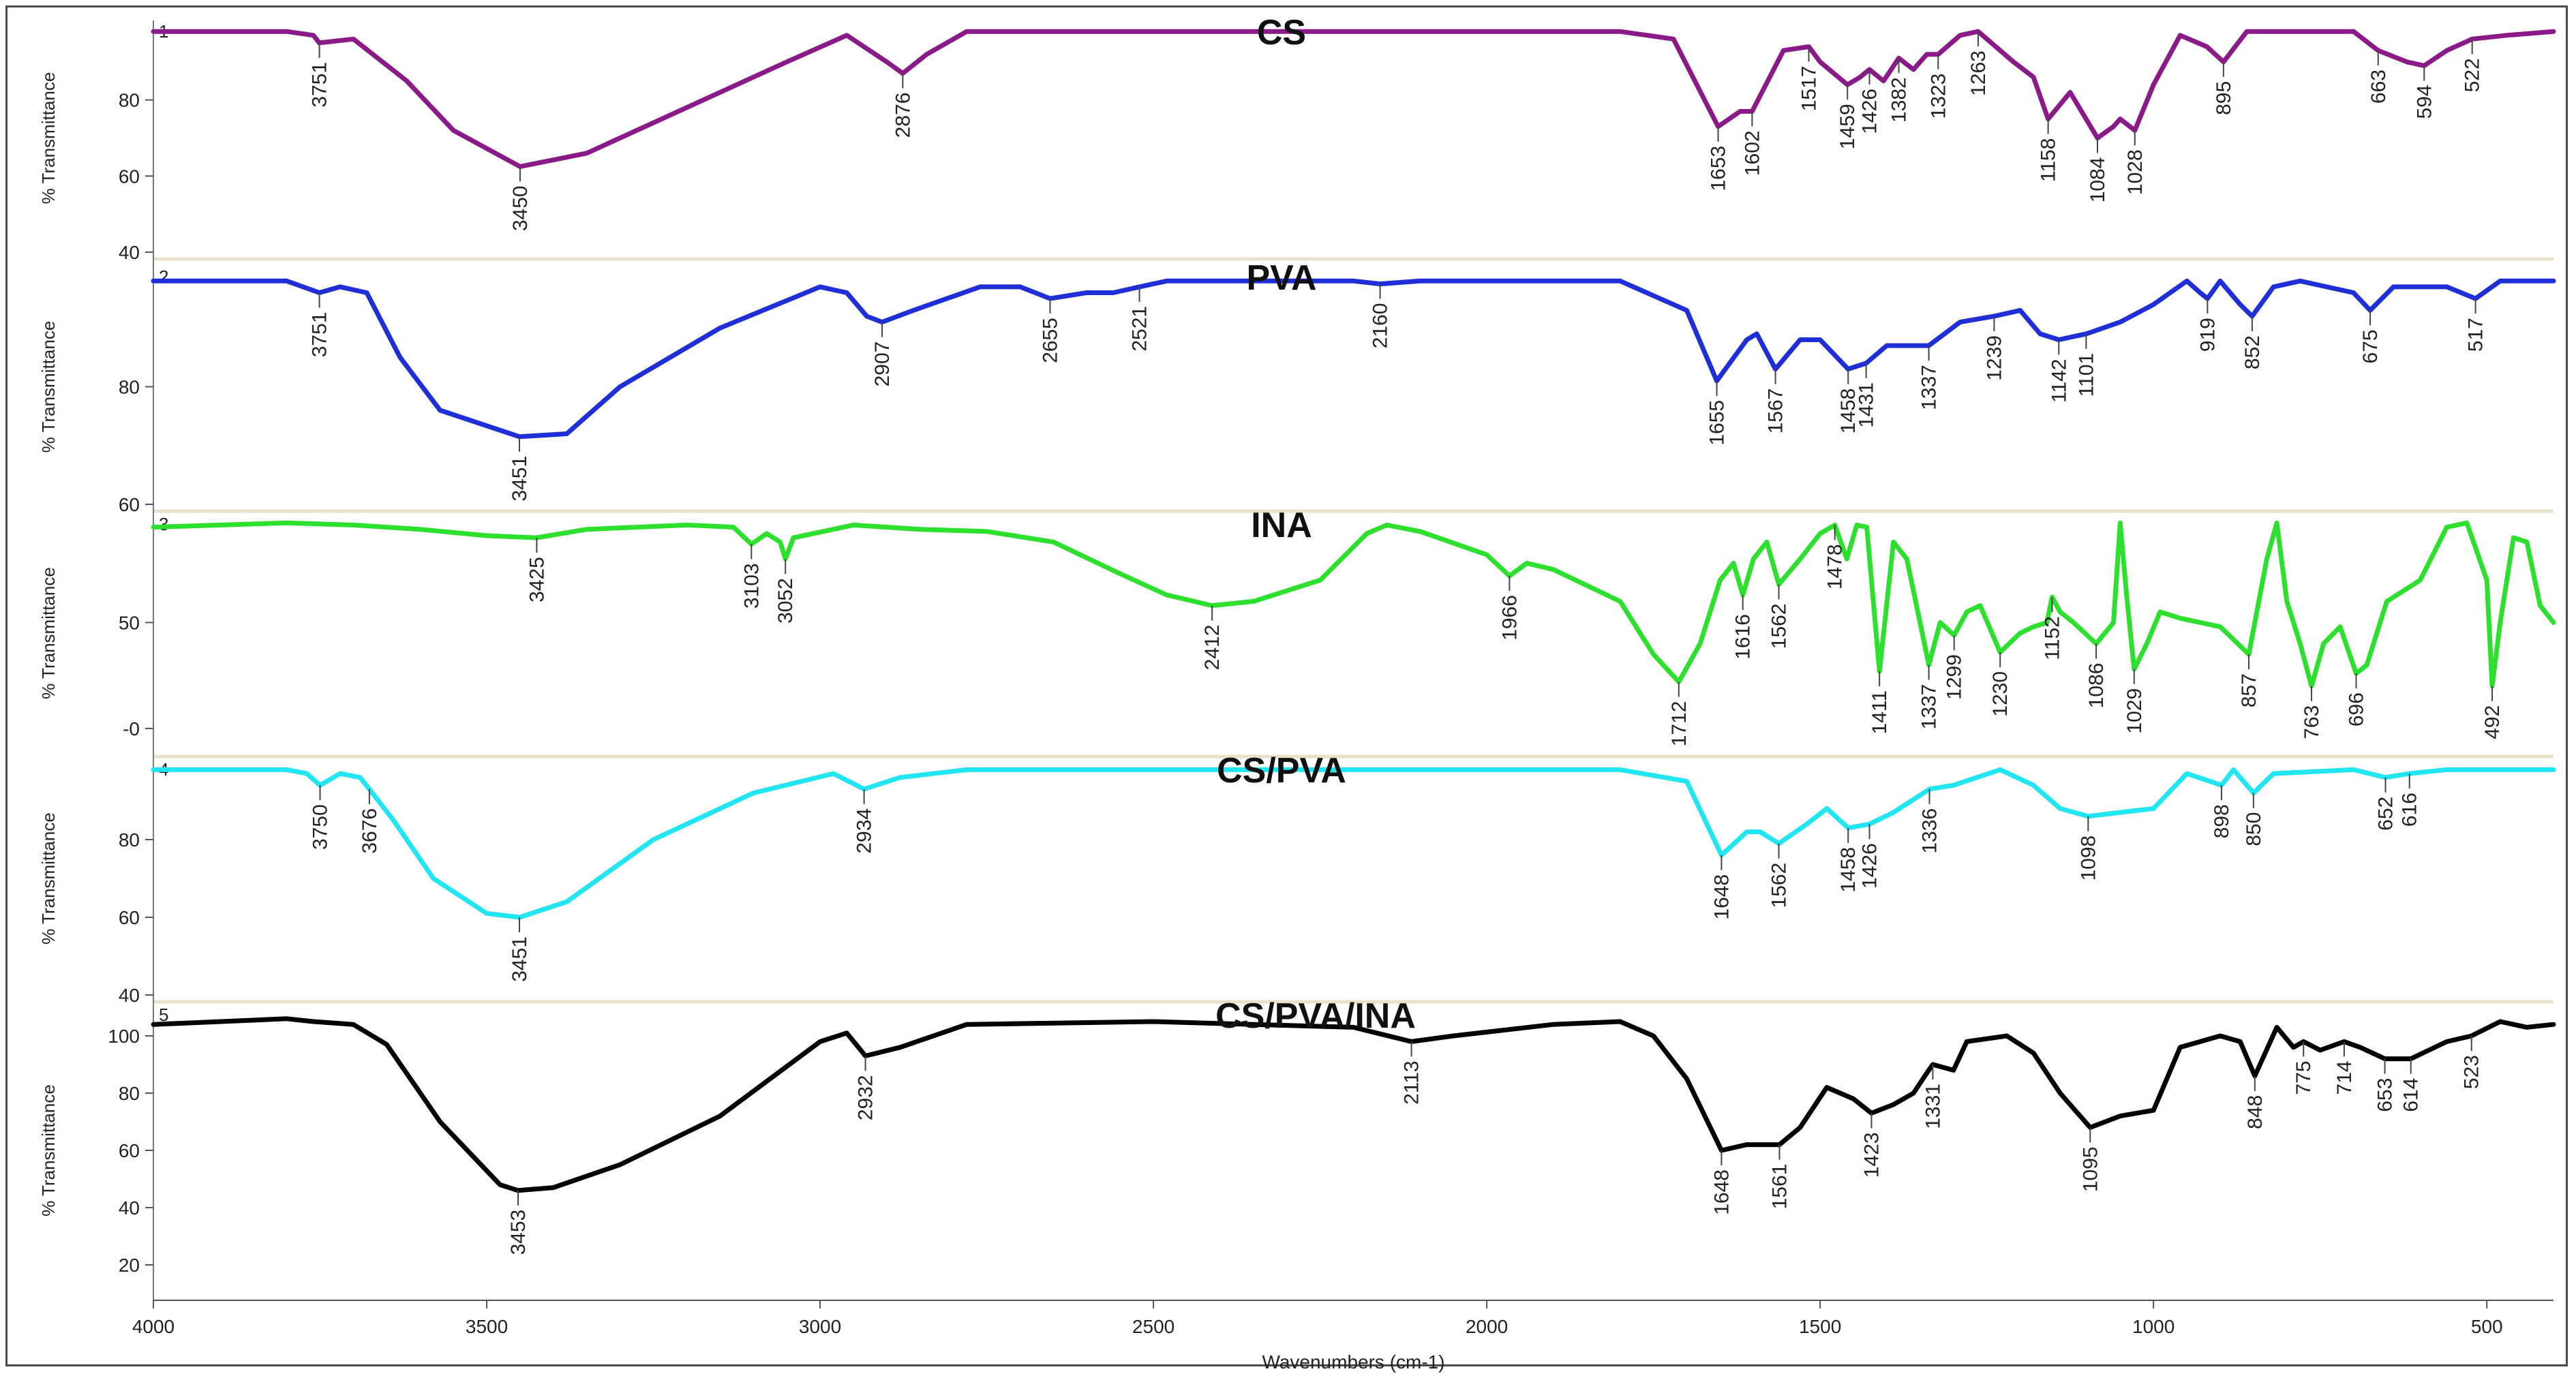 The image size is (2576, 1378). What do you see at coordinates (2312, 722) in the screenshot?
I see `peak-label: 763` at bounding box center [2312, 722].